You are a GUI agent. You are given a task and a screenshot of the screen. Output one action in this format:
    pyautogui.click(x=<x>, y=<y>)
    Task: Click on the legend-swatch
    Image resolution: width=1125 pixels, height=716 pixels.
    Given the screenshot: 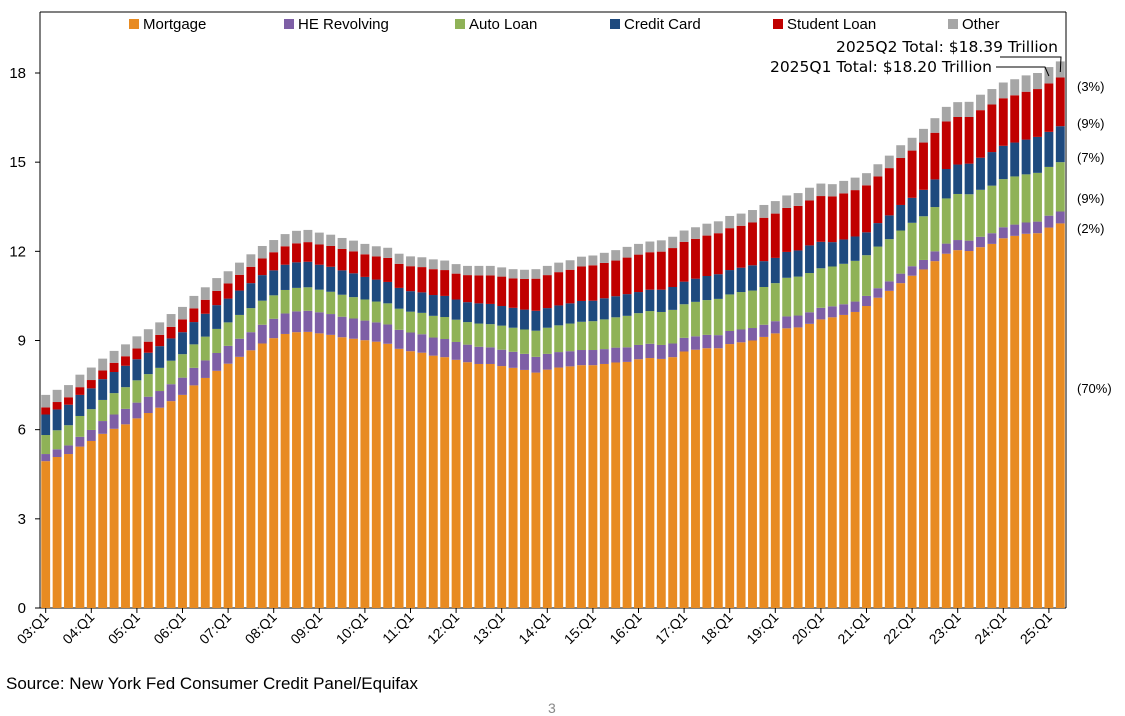 What is the action you would take?
    pyautogui.click(x=289, y=24)
    